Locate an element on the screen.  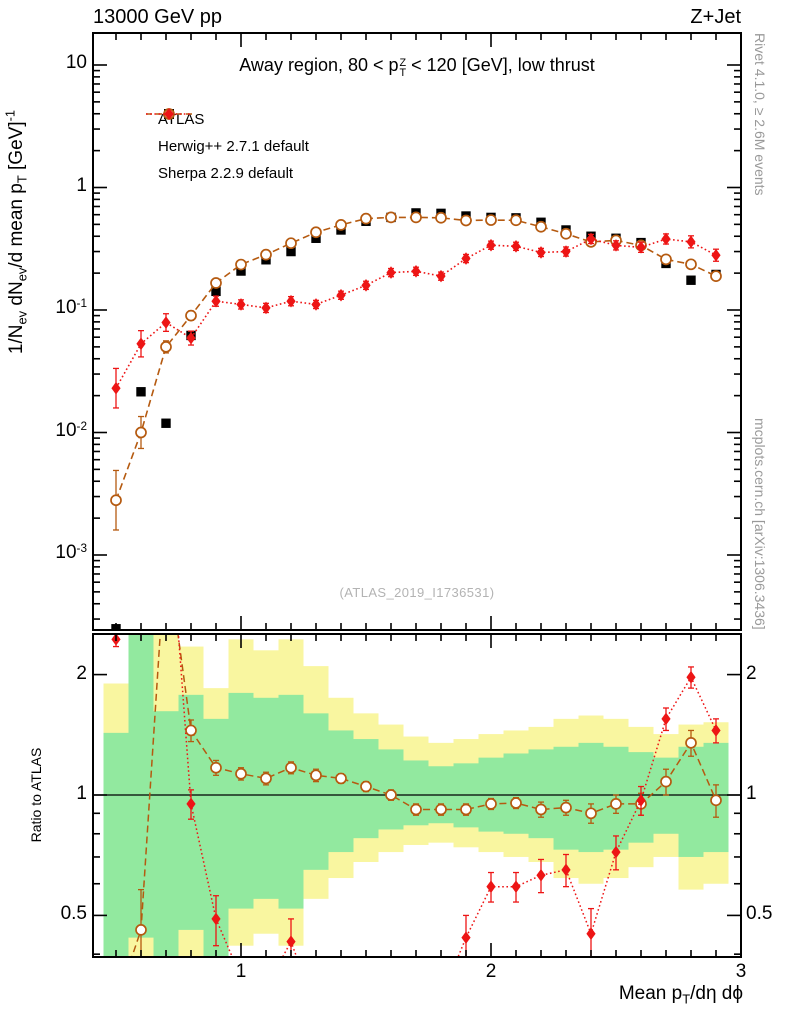
main-y-tick-label: 1 is located at coordinates (81, 185).